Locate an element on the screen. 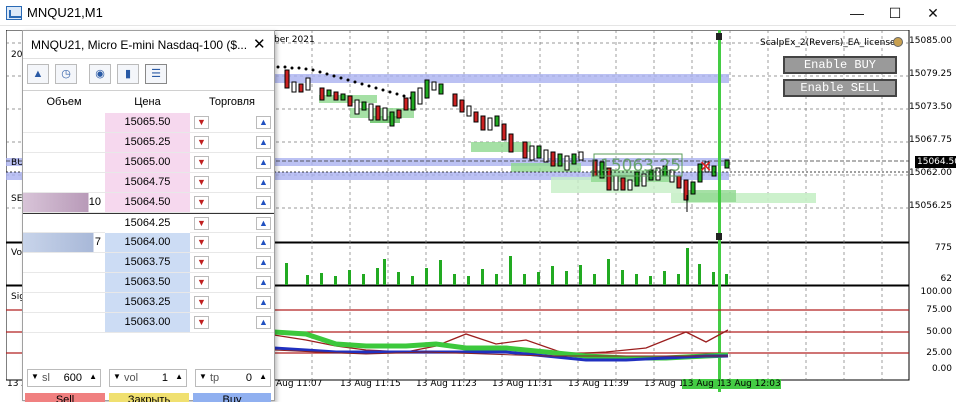  ladder-icon: ▮ is located at coordinates (128, 74).